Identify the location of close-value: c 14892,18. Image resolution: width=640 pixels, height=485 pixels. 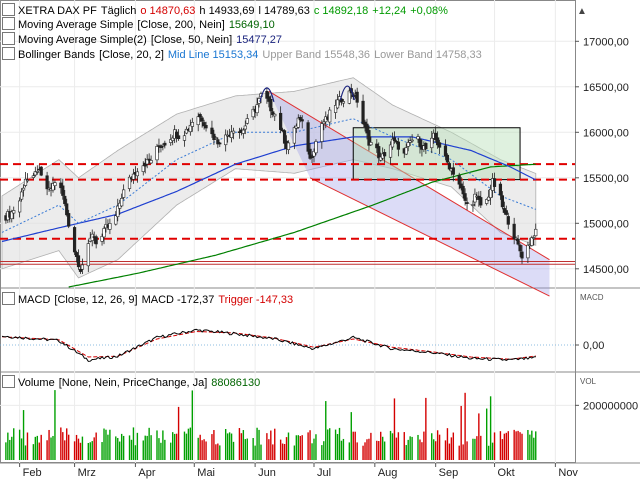
(341, 11).